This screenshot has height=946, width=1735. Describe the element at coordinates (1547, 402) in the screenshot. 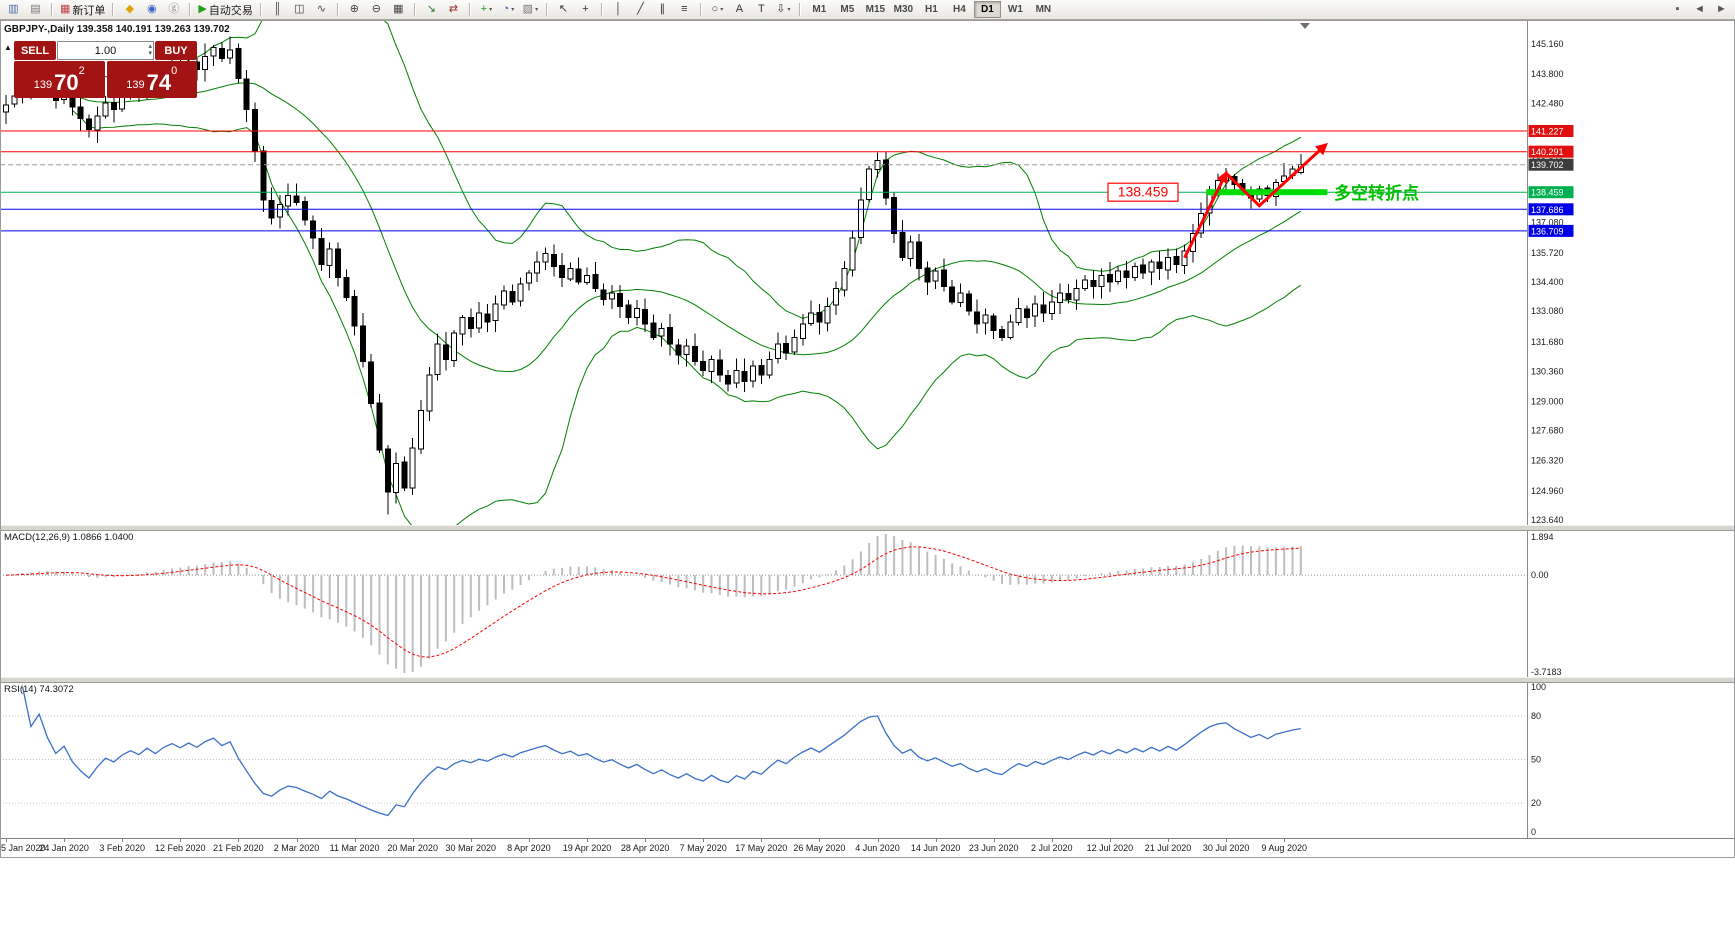

I see `price-tick: 129.000` at that location.